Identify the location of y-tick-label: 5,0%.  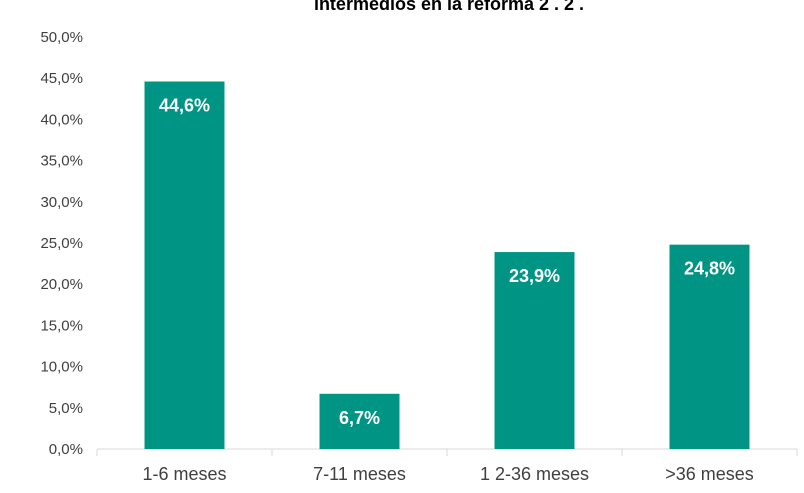
(66, 408).